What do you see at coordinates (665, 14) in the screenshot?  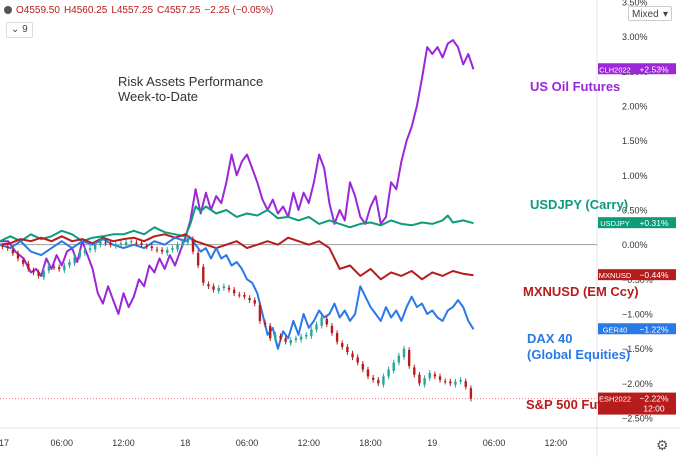 I see `chevron-down-icon: ▾` at bounding box center [665, 14].